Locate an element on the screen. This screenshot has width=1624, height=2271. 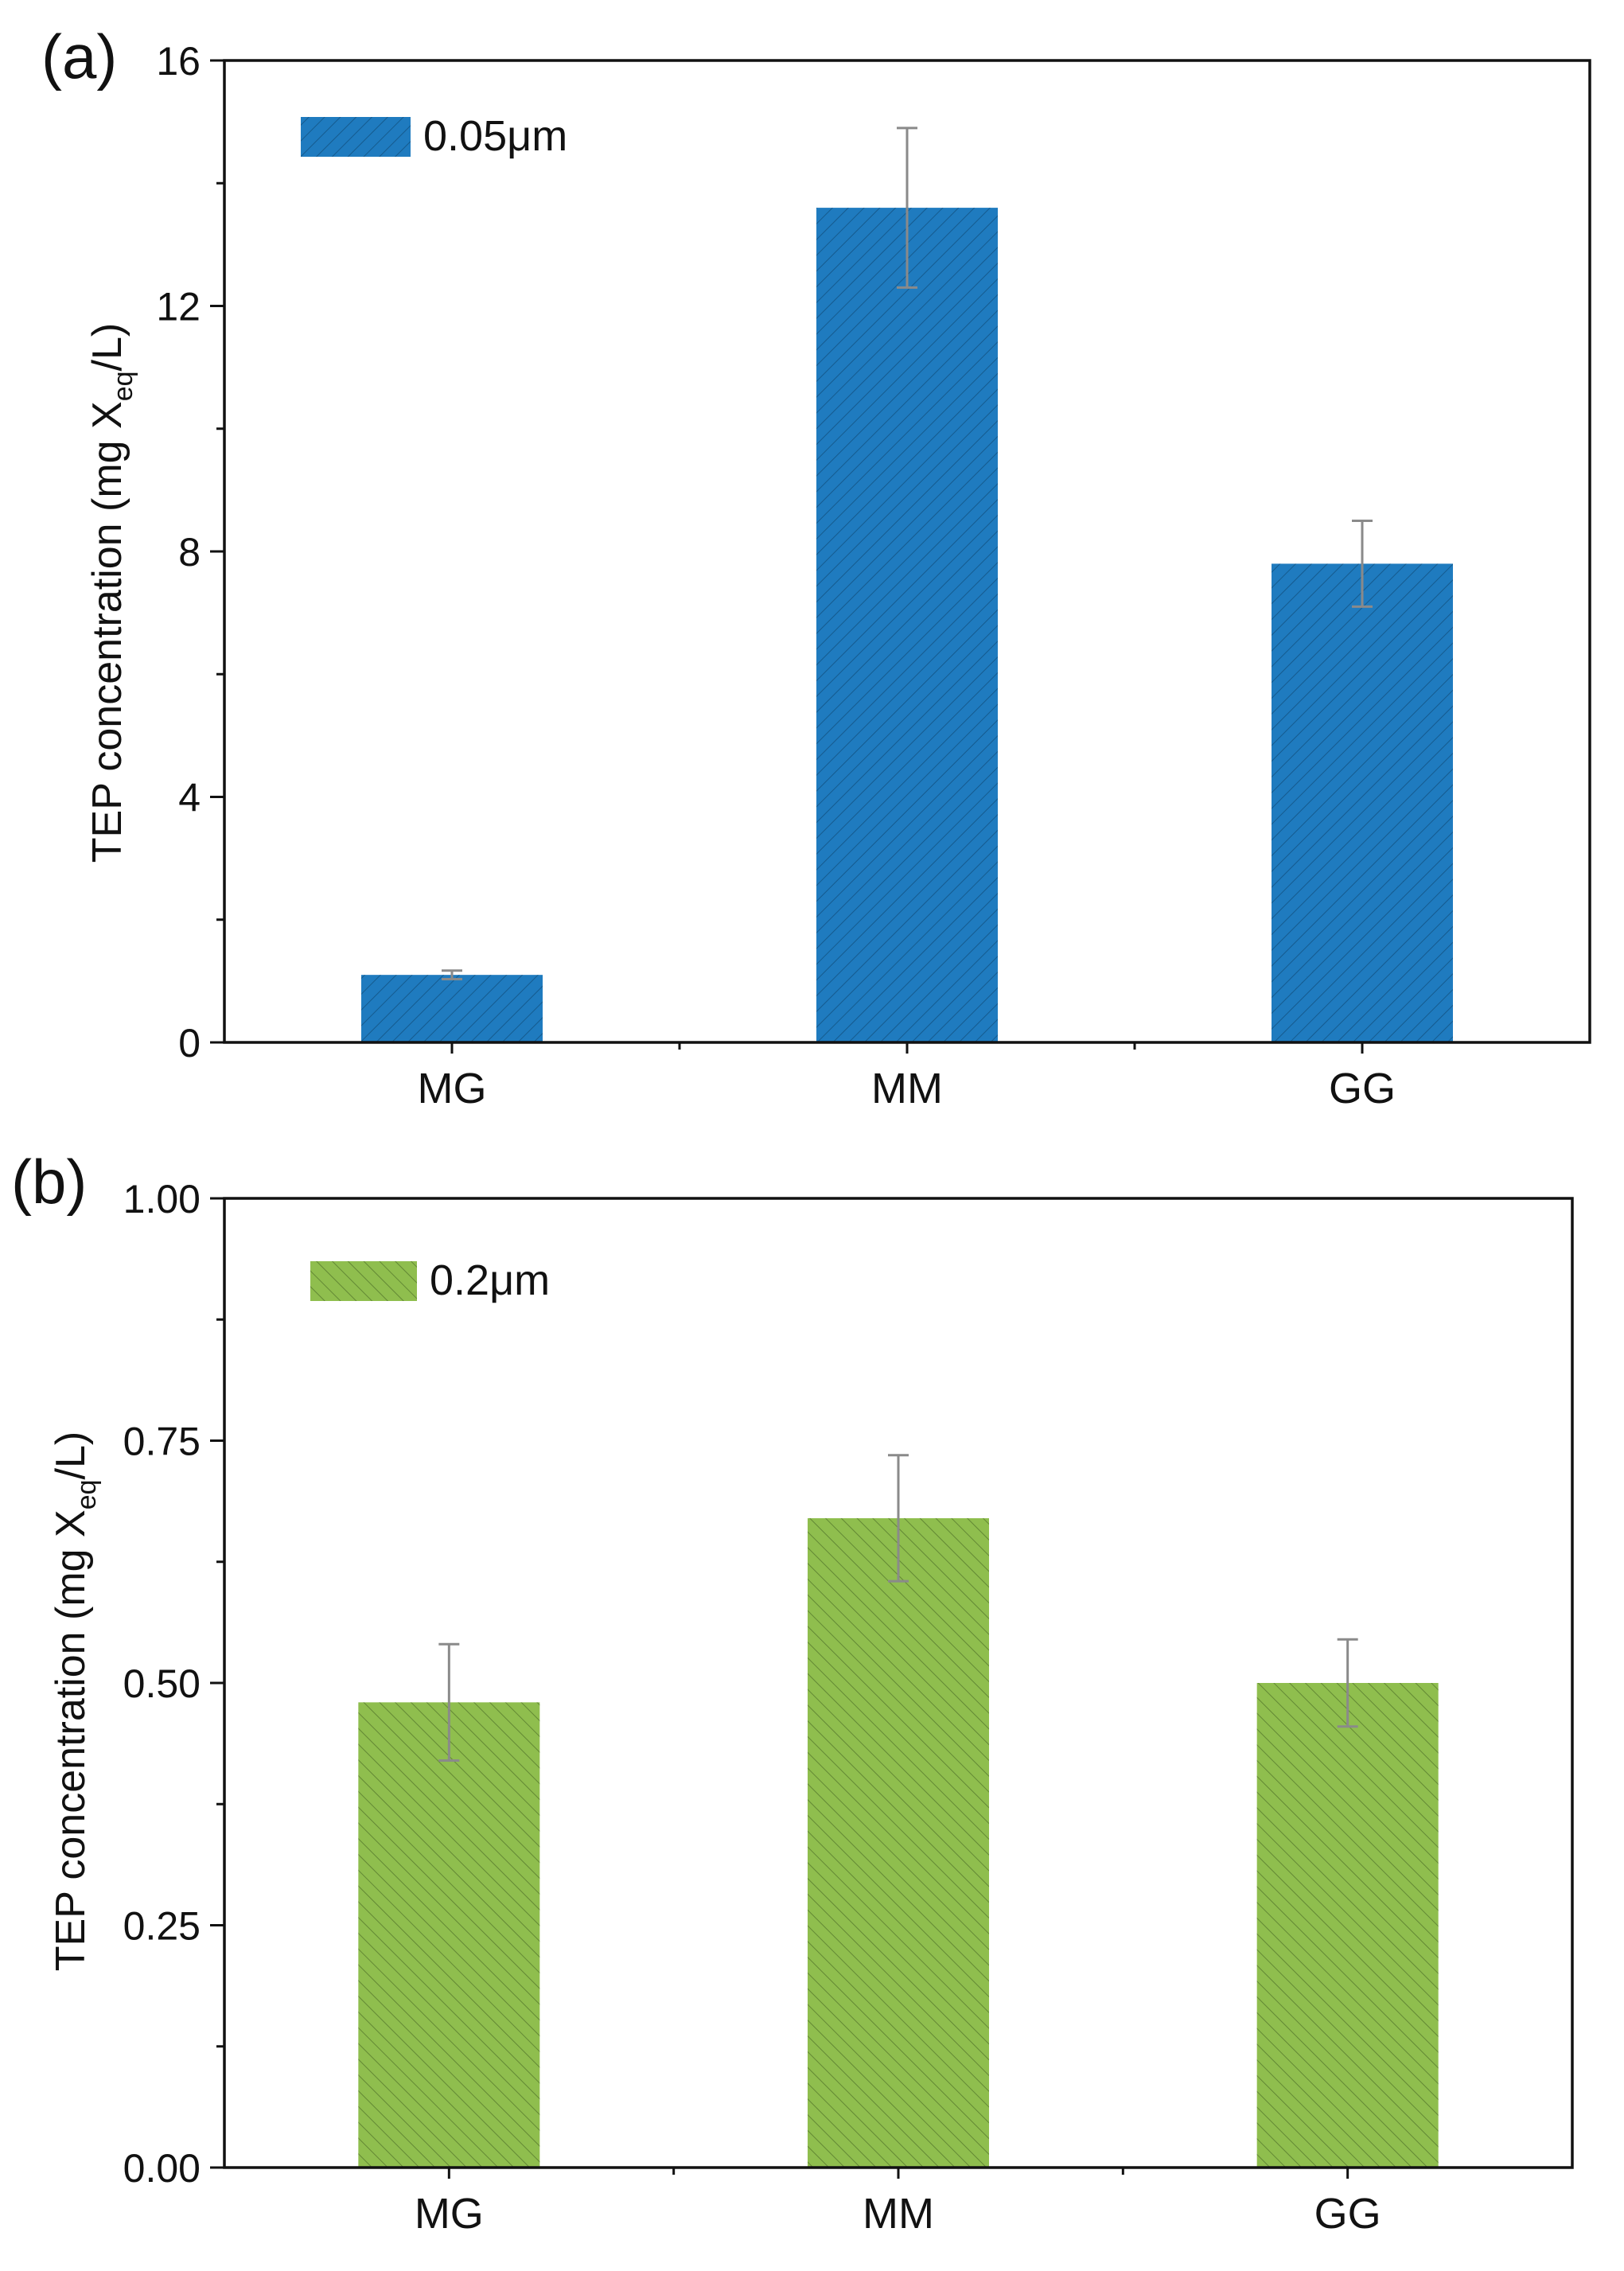
panel-b-legend-swatch-hatch is located at coordinates (363, 1281).